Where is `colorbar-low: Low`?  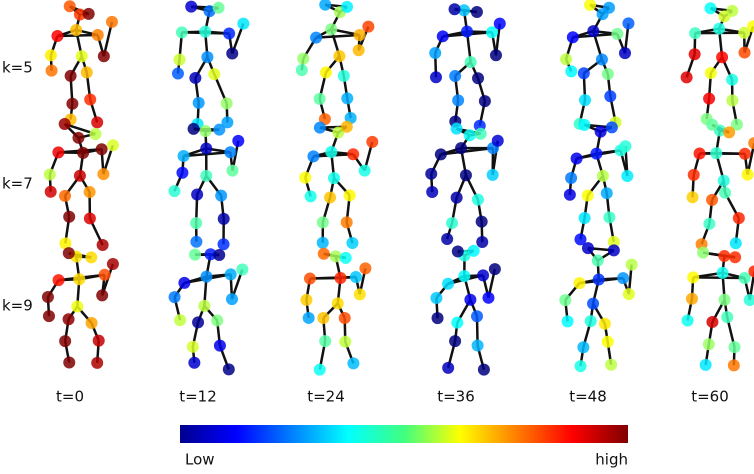
colorbar-low: Low is located at coordinates (200, 460).